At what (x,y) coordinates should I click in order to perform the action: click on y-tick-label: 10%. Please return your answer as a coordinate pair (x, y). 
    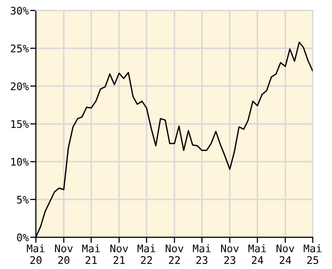
    Looking at the image, I should click on (20, 162).